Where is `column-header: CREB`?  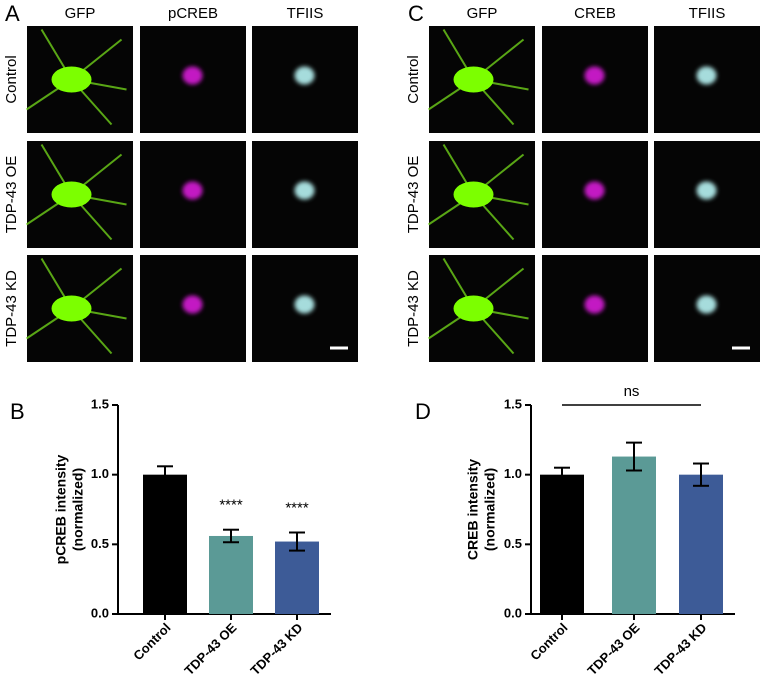 column-header: CREB is located at coordinates (595, 13).